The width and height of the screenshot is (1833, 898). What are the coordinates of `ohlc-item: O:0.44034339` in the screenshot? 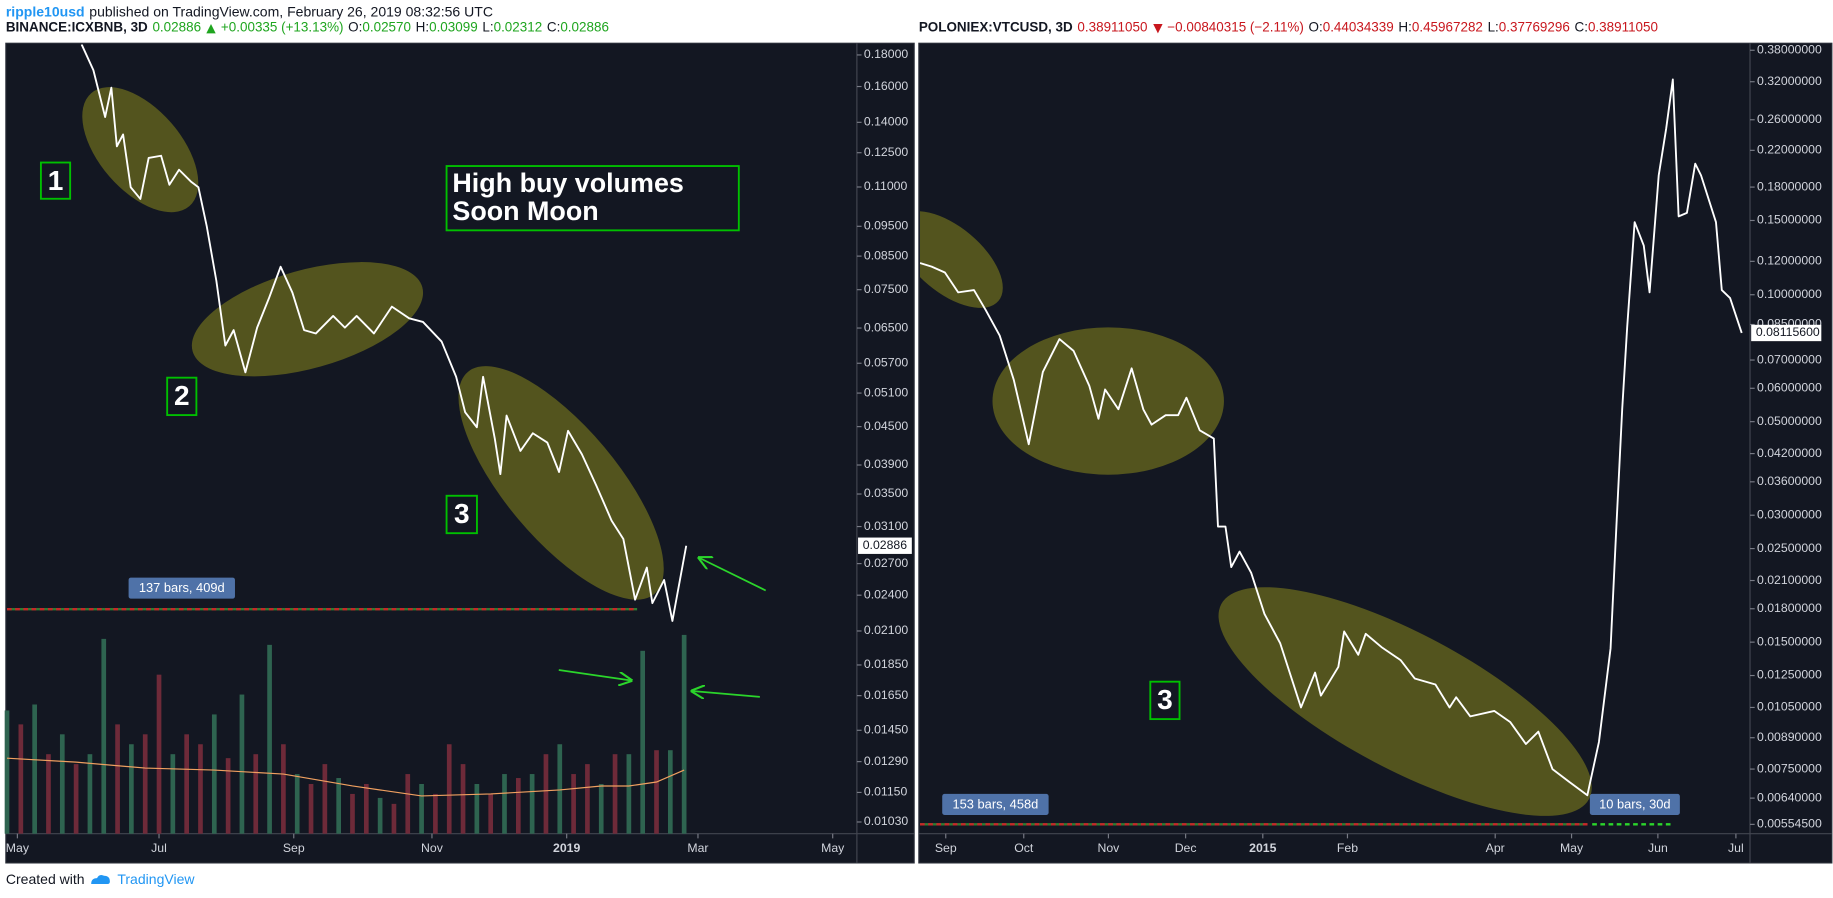 It's located at (1351, 28).